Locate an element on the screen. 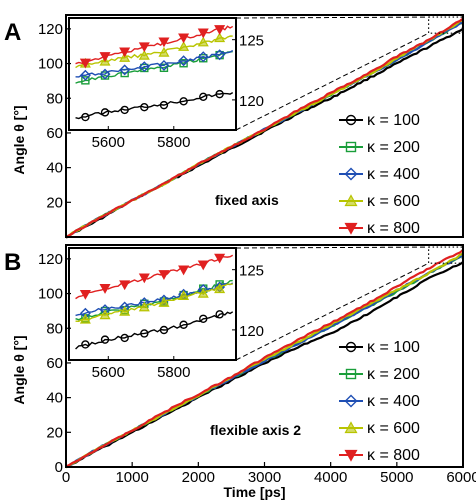  x-tick-label: 2000 is located at coordinates (198, 477).